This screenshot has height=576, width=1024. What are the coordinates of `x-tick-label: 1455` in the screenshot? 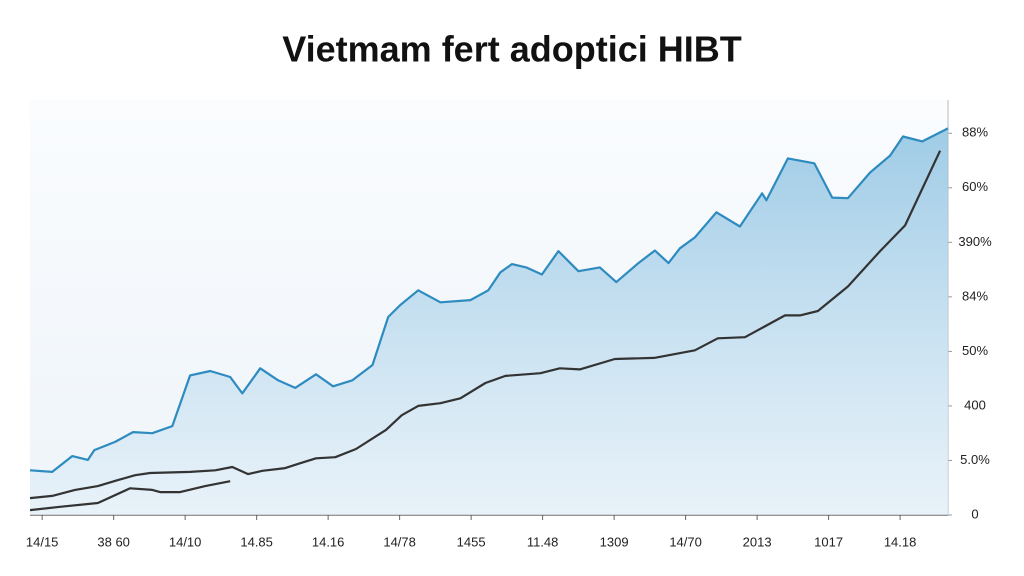 It's located at (471, 541).